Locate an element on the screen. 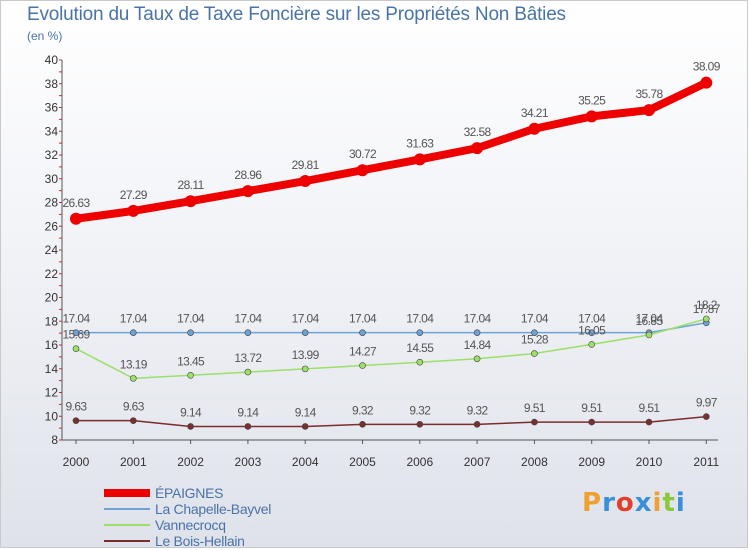  y-tick-label: 28 is located at coordinates (52, 203).